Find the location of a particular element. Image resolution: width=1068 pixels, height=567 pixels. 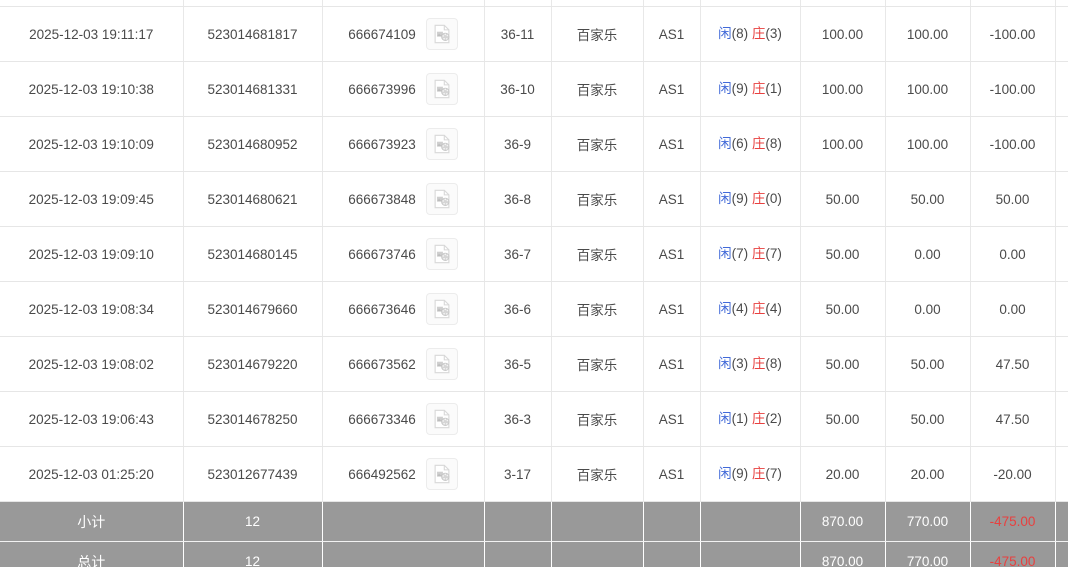

summary-blank-table is located at coordinates (671, 554).